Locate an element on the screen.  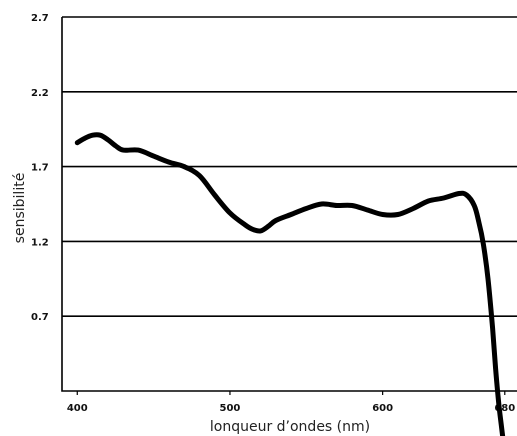
x-tick-label: 400 is located at coordinates (77, 408).